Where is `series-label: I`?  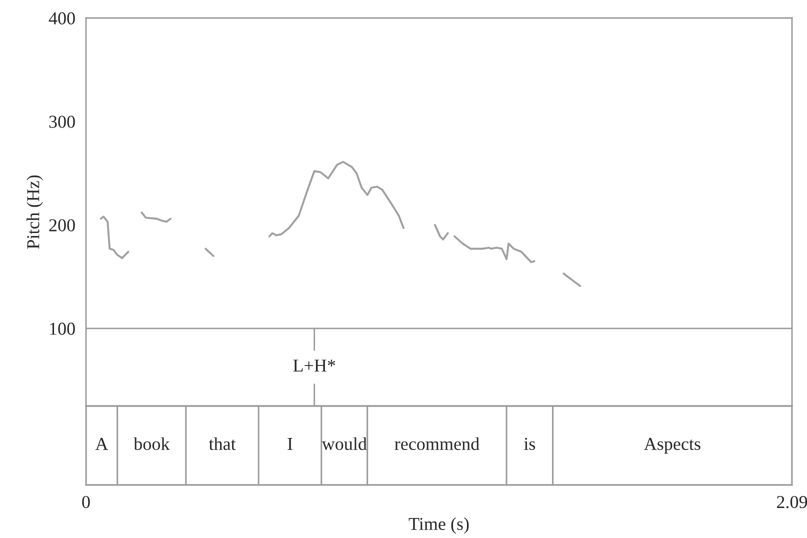 series-label: I is located at coordinates (290, 444).